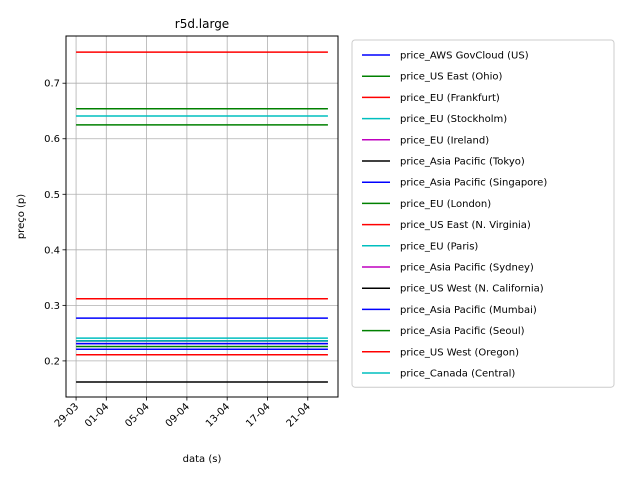 This screenshot has width=640, height=480. Describe the element at coordinates (457, 374) in the screenshot. I see `legend-label: price_Canada (Central)` at that location.